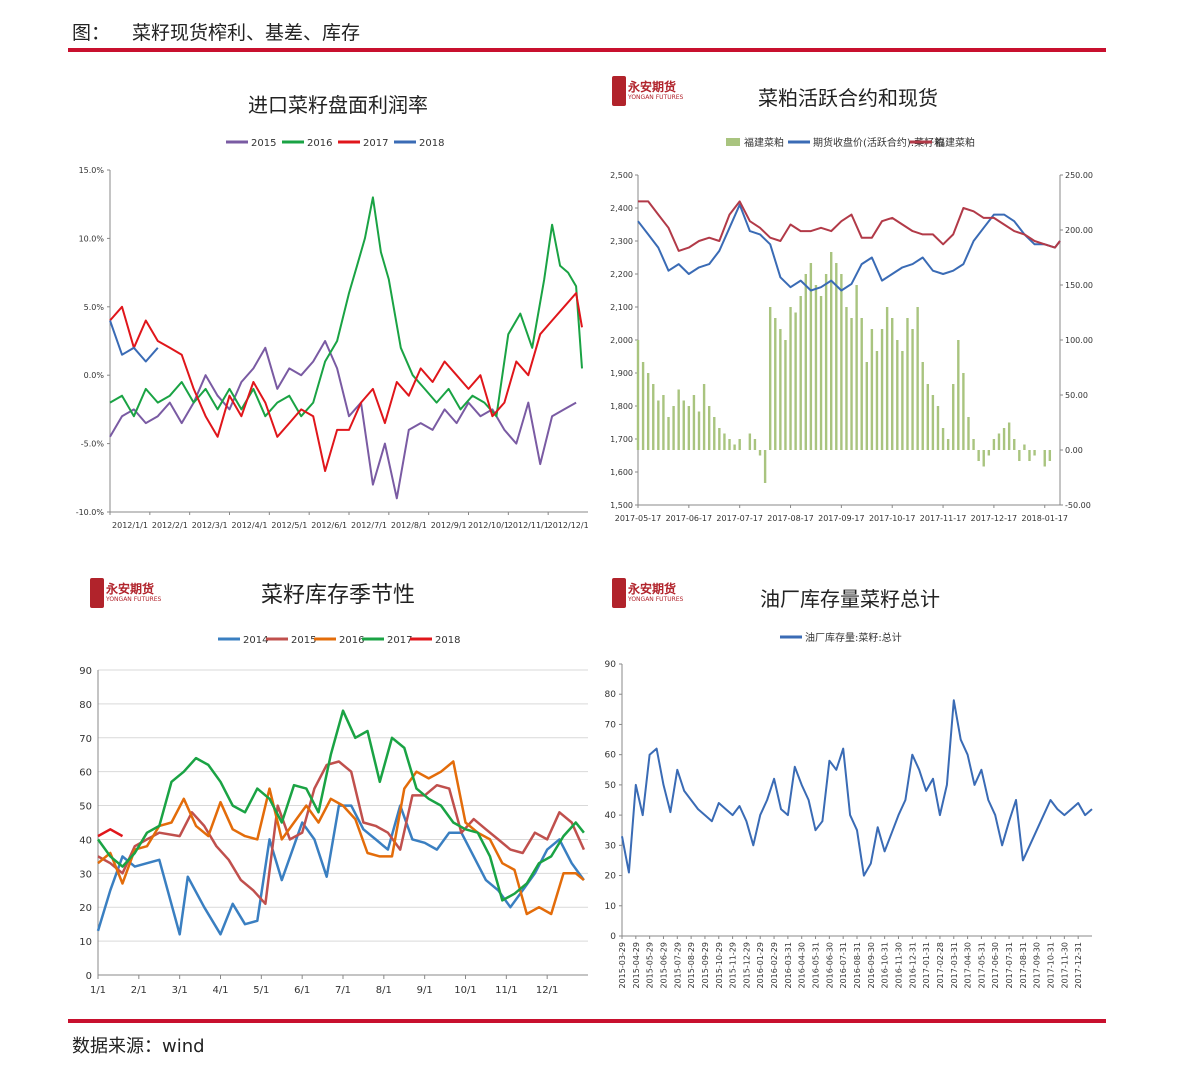  What do you see at coordinates (621, 274) in the screenshot?
I see `y-tick-label: 2,200` at bounding box center [621, 274].